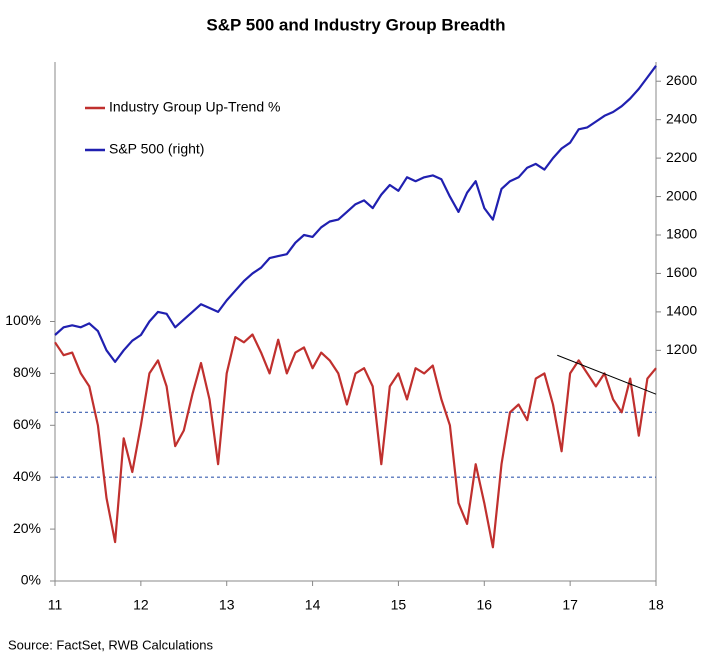 The image size is (713, 659). What do you see at coordinates (681, 311) in the screenshot?
I see `y2-tick-label: 1400` at bounding box center [681, 311].